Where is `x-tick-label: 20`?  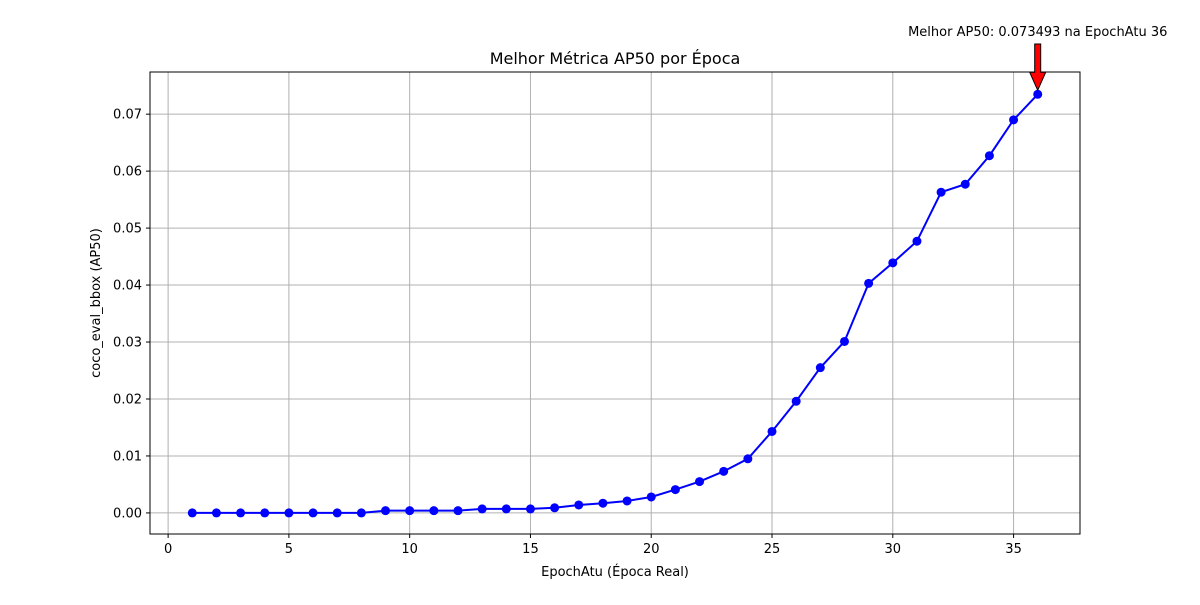 x-tick-label: 20 is located at coordinates (651, 549).